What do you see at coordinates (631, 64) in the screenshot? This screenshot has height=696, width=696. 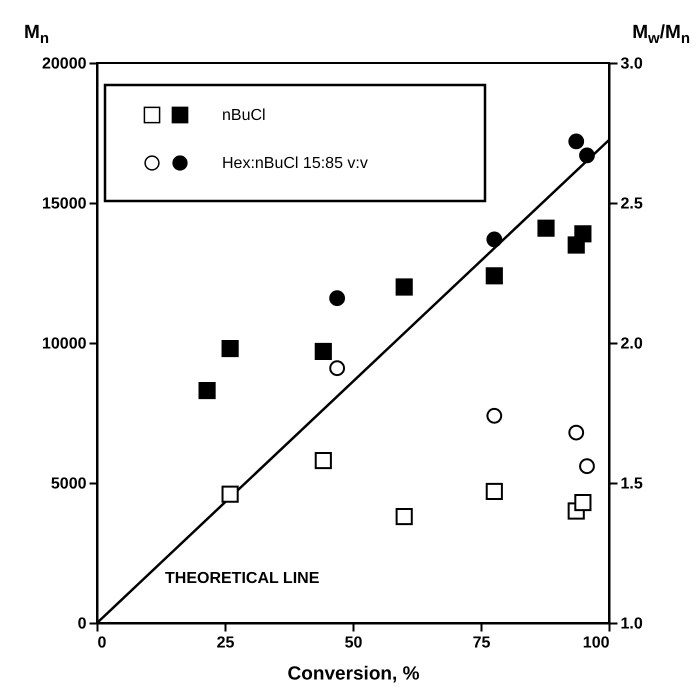 I see `y2-tick-label: 3.0` at bounding box center [631, 64].